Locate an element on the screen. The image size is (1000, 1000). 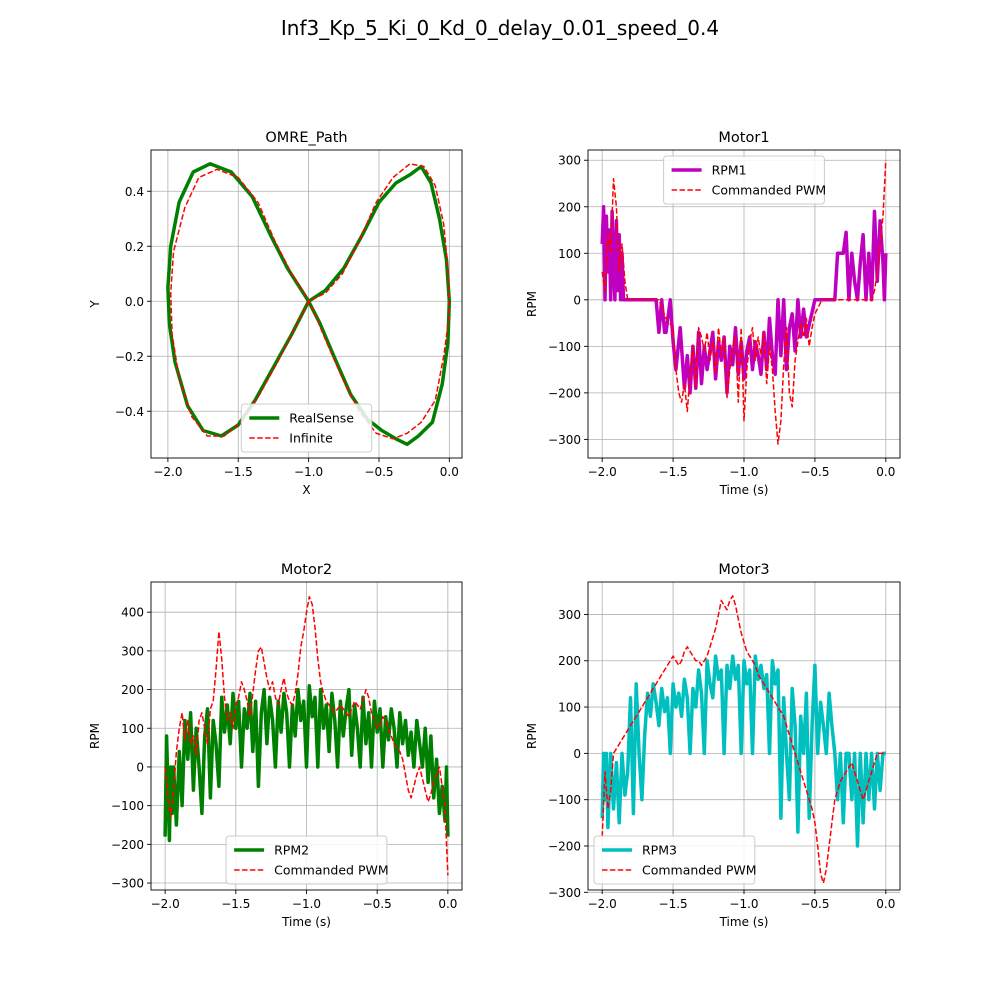
subplot-title: Motor2 is located at coordinates (306, 570).